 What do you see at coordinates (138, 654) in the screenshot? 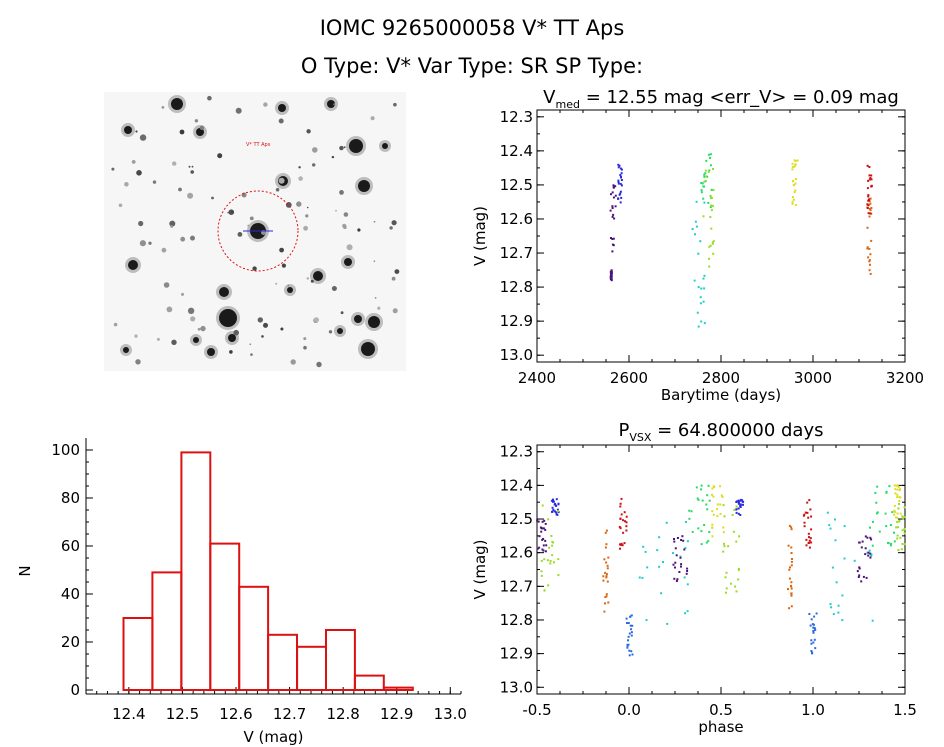
I see `histogram-bar` at bounding box center [138, 654].